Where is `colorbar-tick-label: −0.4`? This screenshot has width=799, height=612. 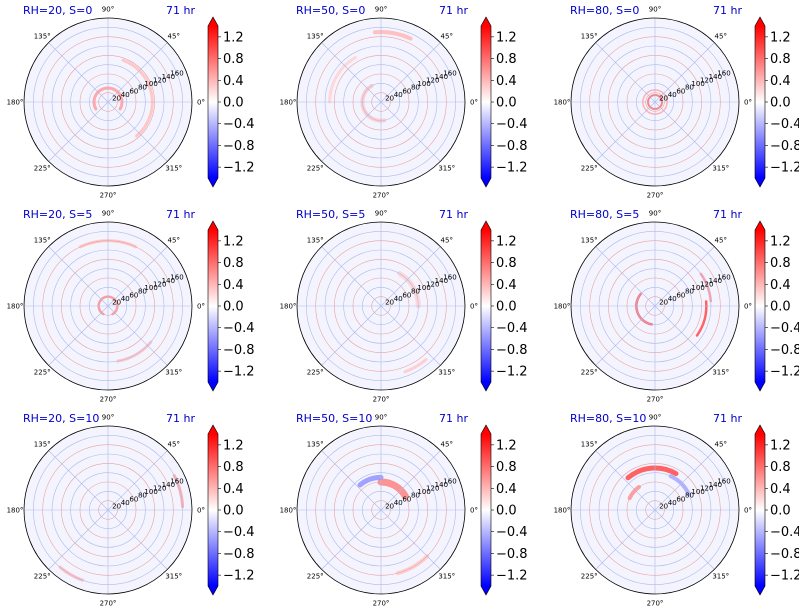
colorbar-tick-label: −0.4 is located at coordinates (784, 124).